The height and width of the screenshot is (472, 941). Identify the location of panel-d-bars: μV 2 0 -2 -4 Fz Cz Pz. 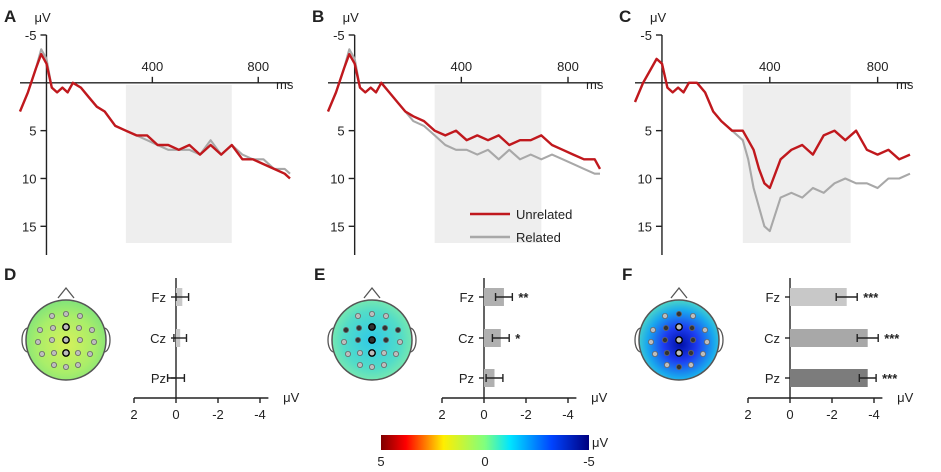
(215, 350).